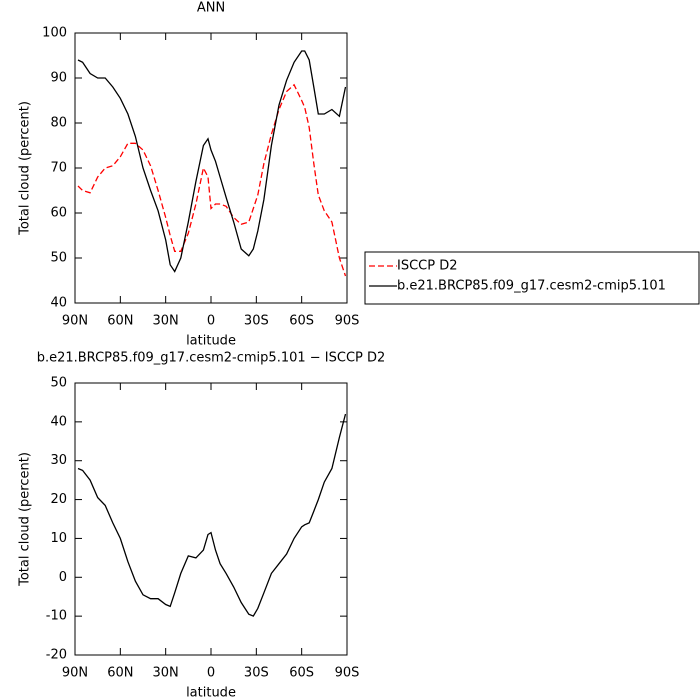 The image size is (700, 700). I want to click on chart-title: ANN, so click(211, 8).